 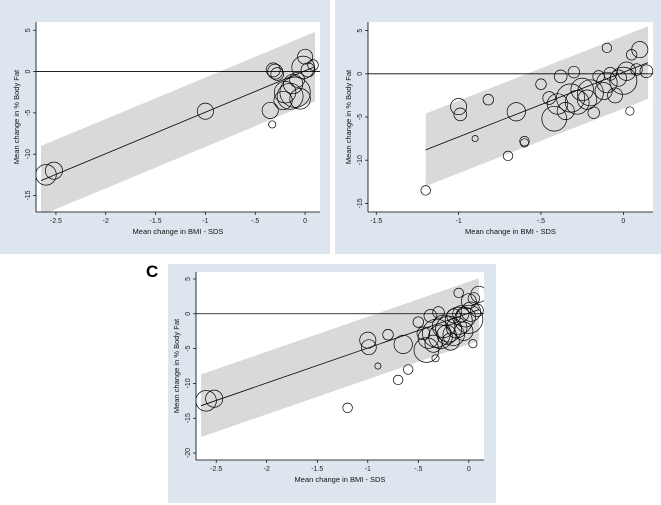 I want to click on y-tick-label: -20, so click(x=188, y=453).